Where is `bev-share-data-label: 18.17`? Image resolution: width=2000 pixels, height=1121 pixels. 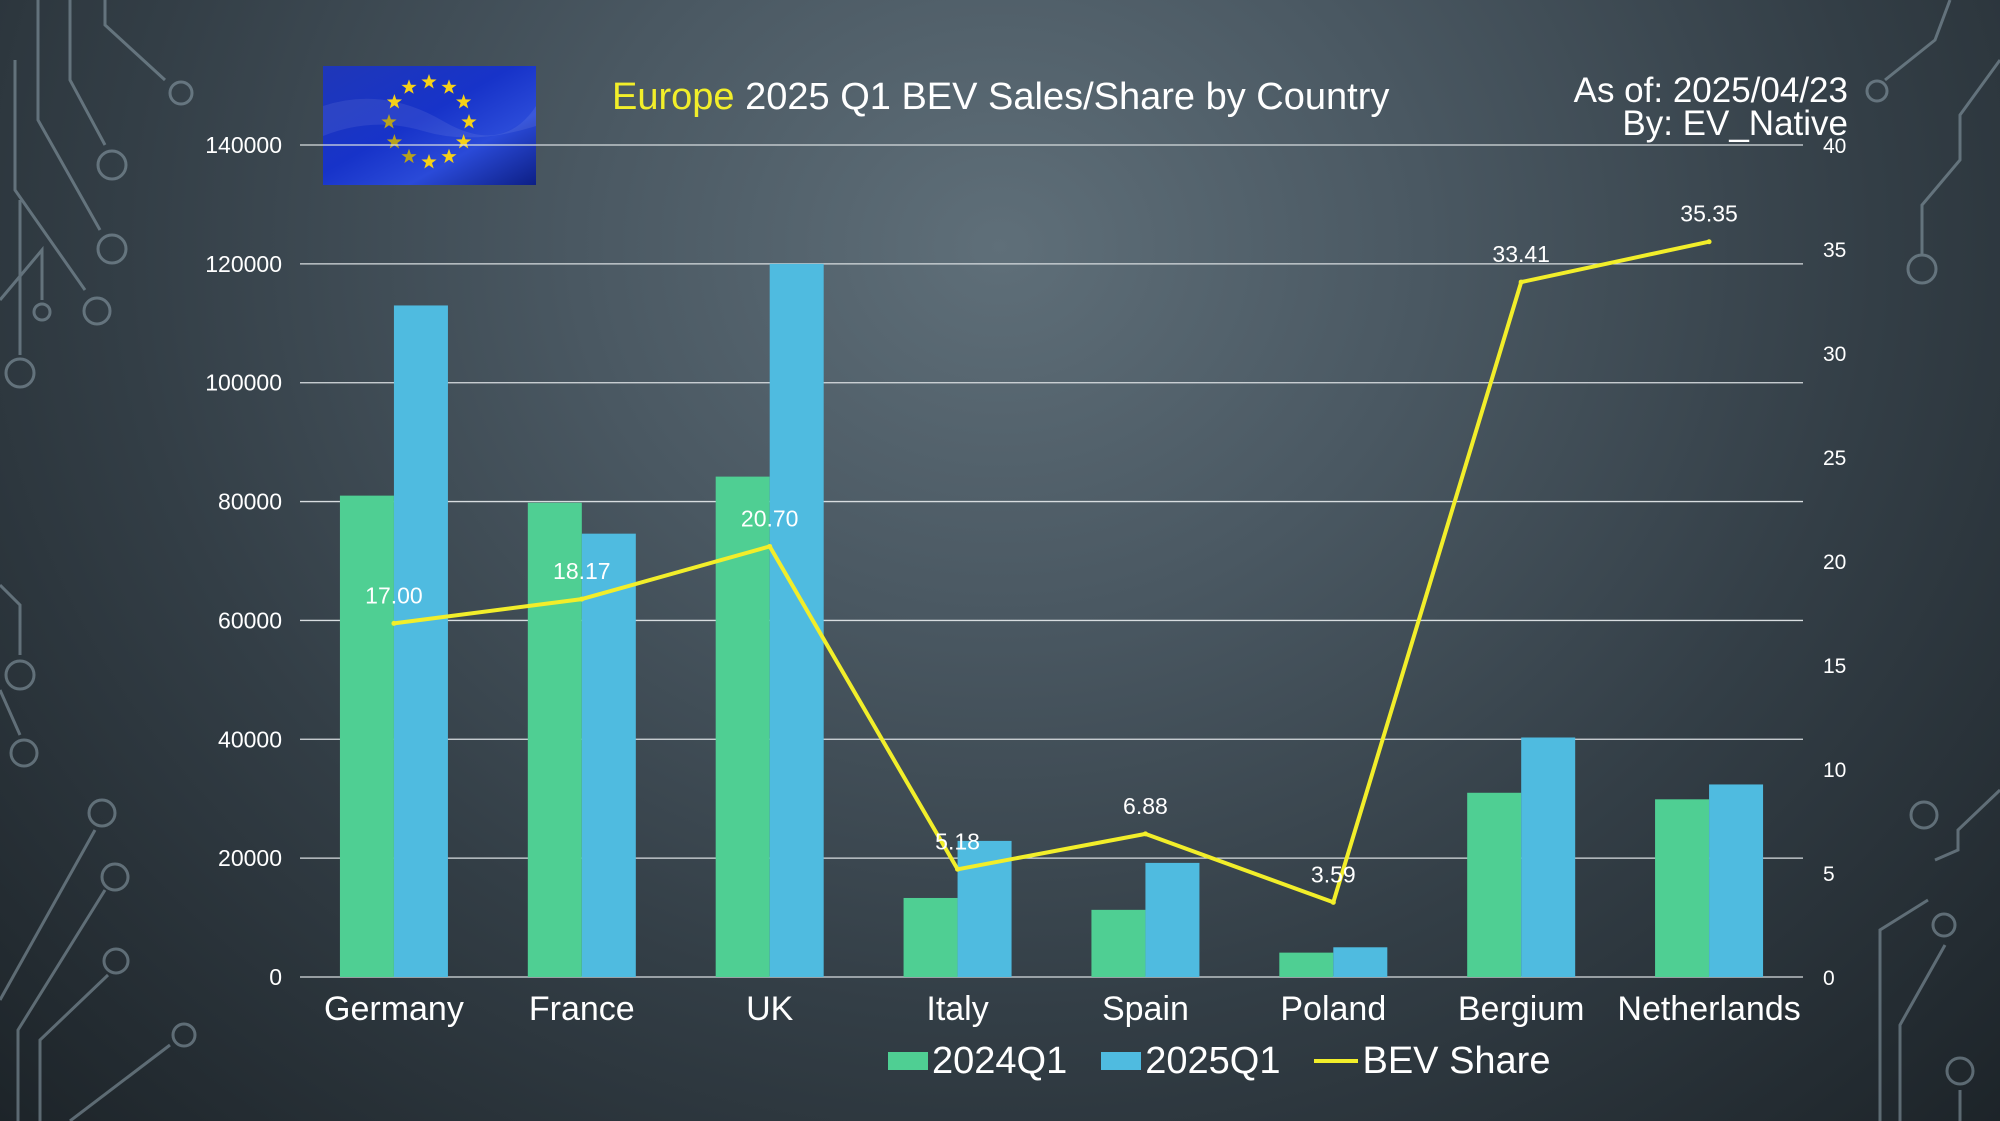
bev-share-data-label: 18.17 is located at coordinates (582, 571).